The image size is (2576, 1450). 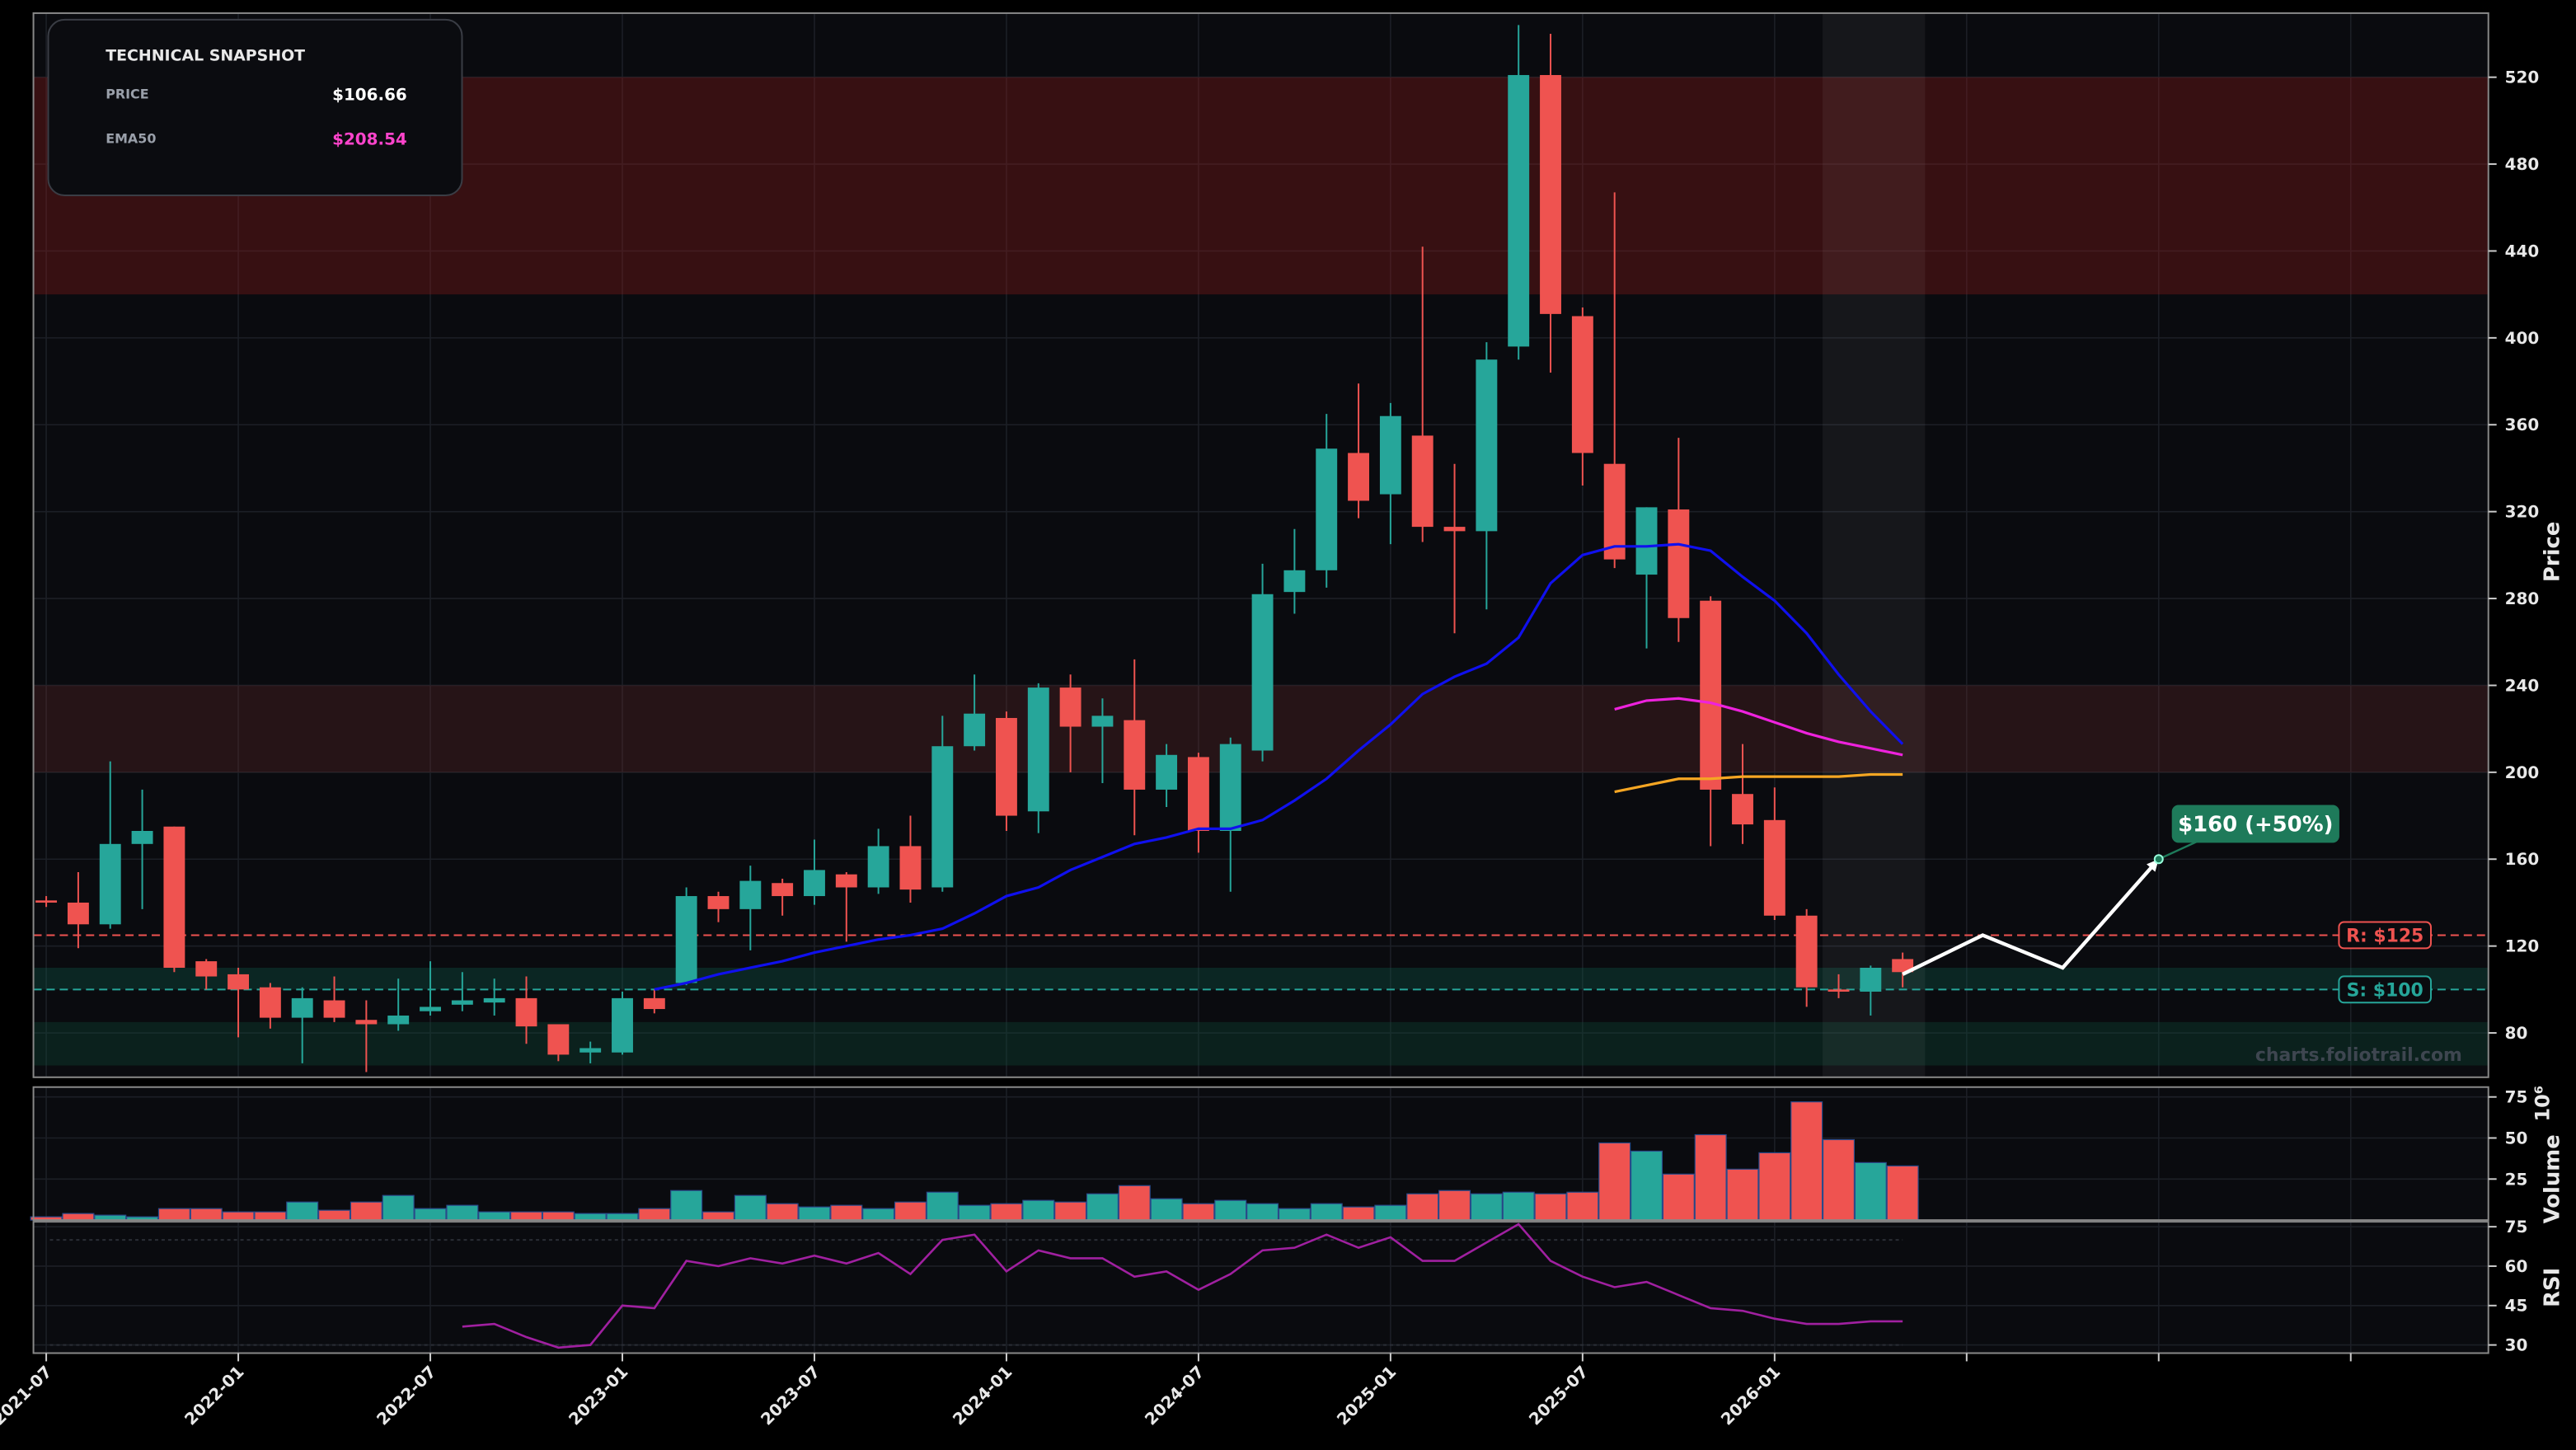 I want to click on rsi-frame, so click(x=1260, y=1287).